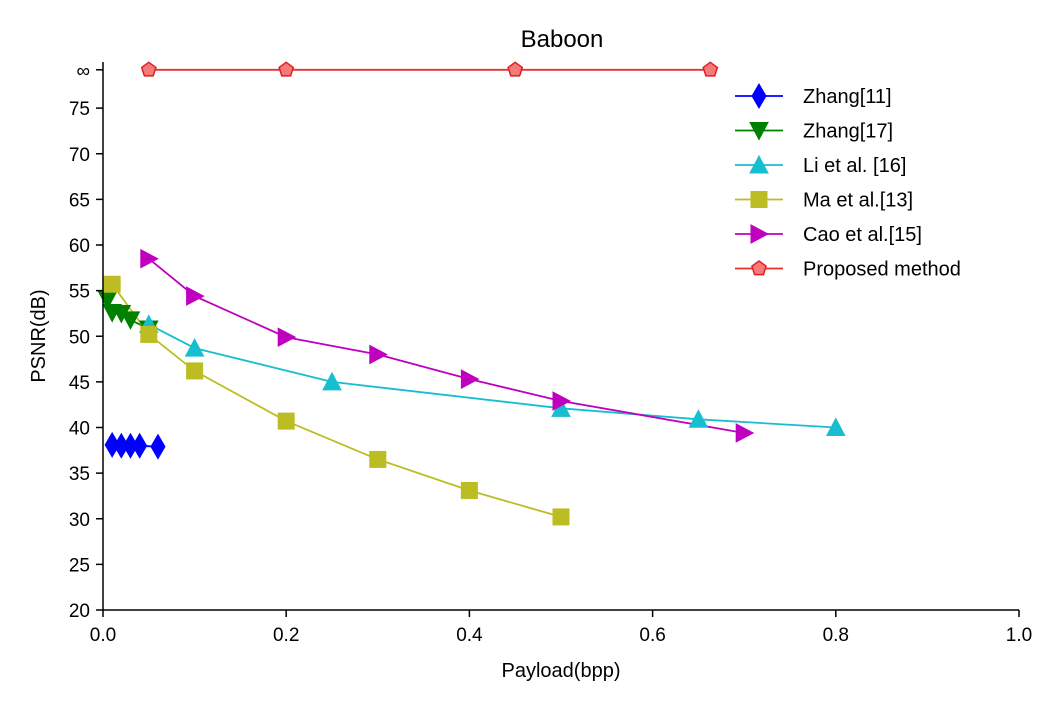  I want to click on legend-label-1: Zhang[17], so click(848, 132).